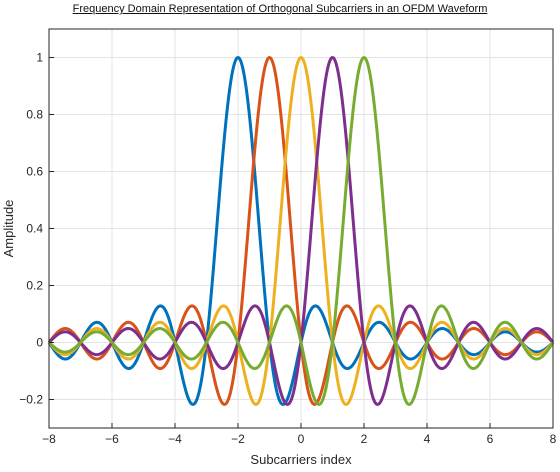 The width and height of the screenshot is (560, 472). Describe the element at coordinates (553, 439) in the screenshot. I see `x-tick-label: 8` at that location.